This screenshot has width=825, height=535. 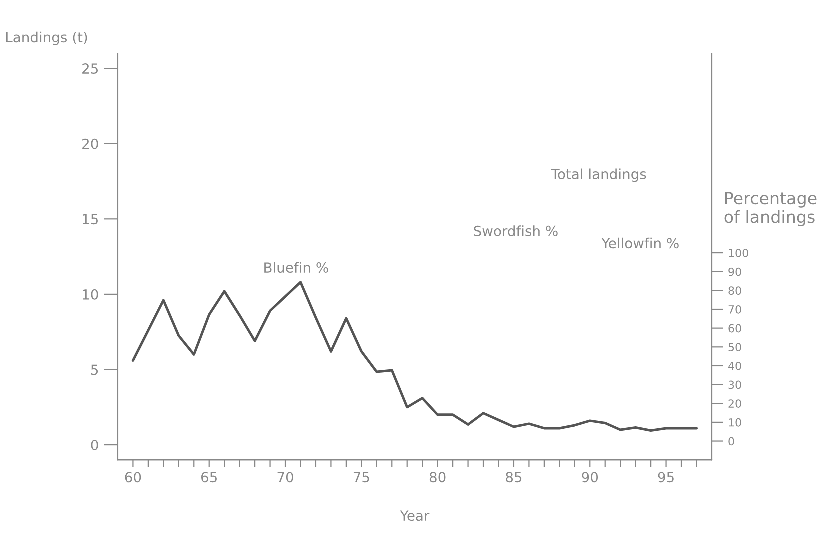 What do you see at coordinates (90, 219) in the screenshot?
I see `y-tick-label: 15` at bounding box center [90, 219].